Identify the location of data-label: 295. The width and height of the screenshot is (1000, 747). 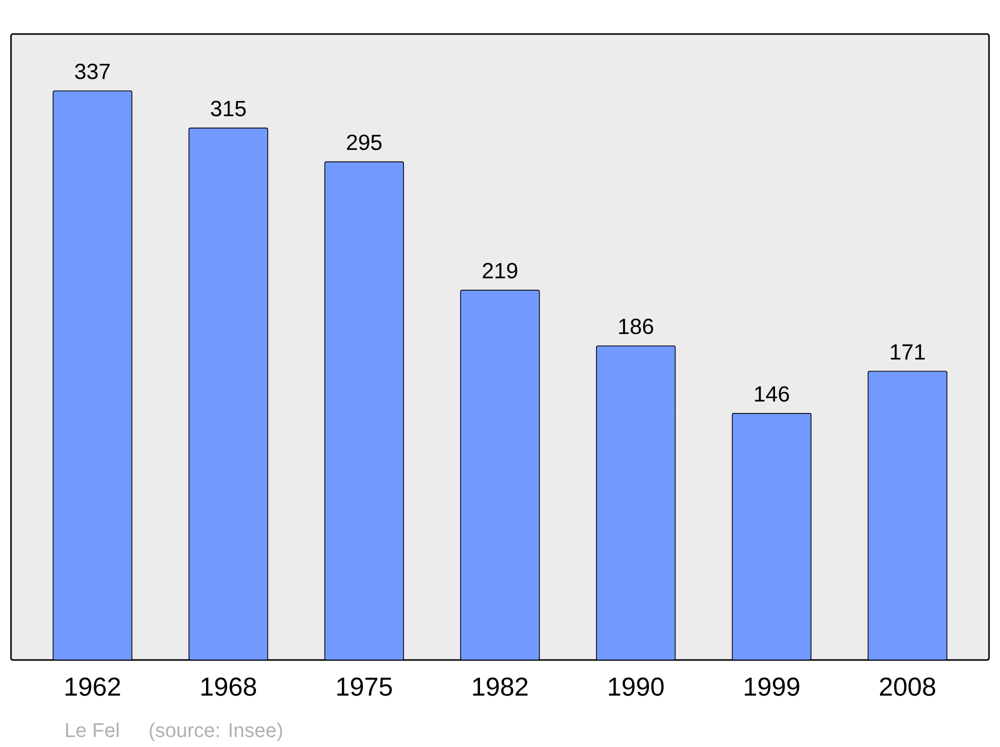
(364, 142).